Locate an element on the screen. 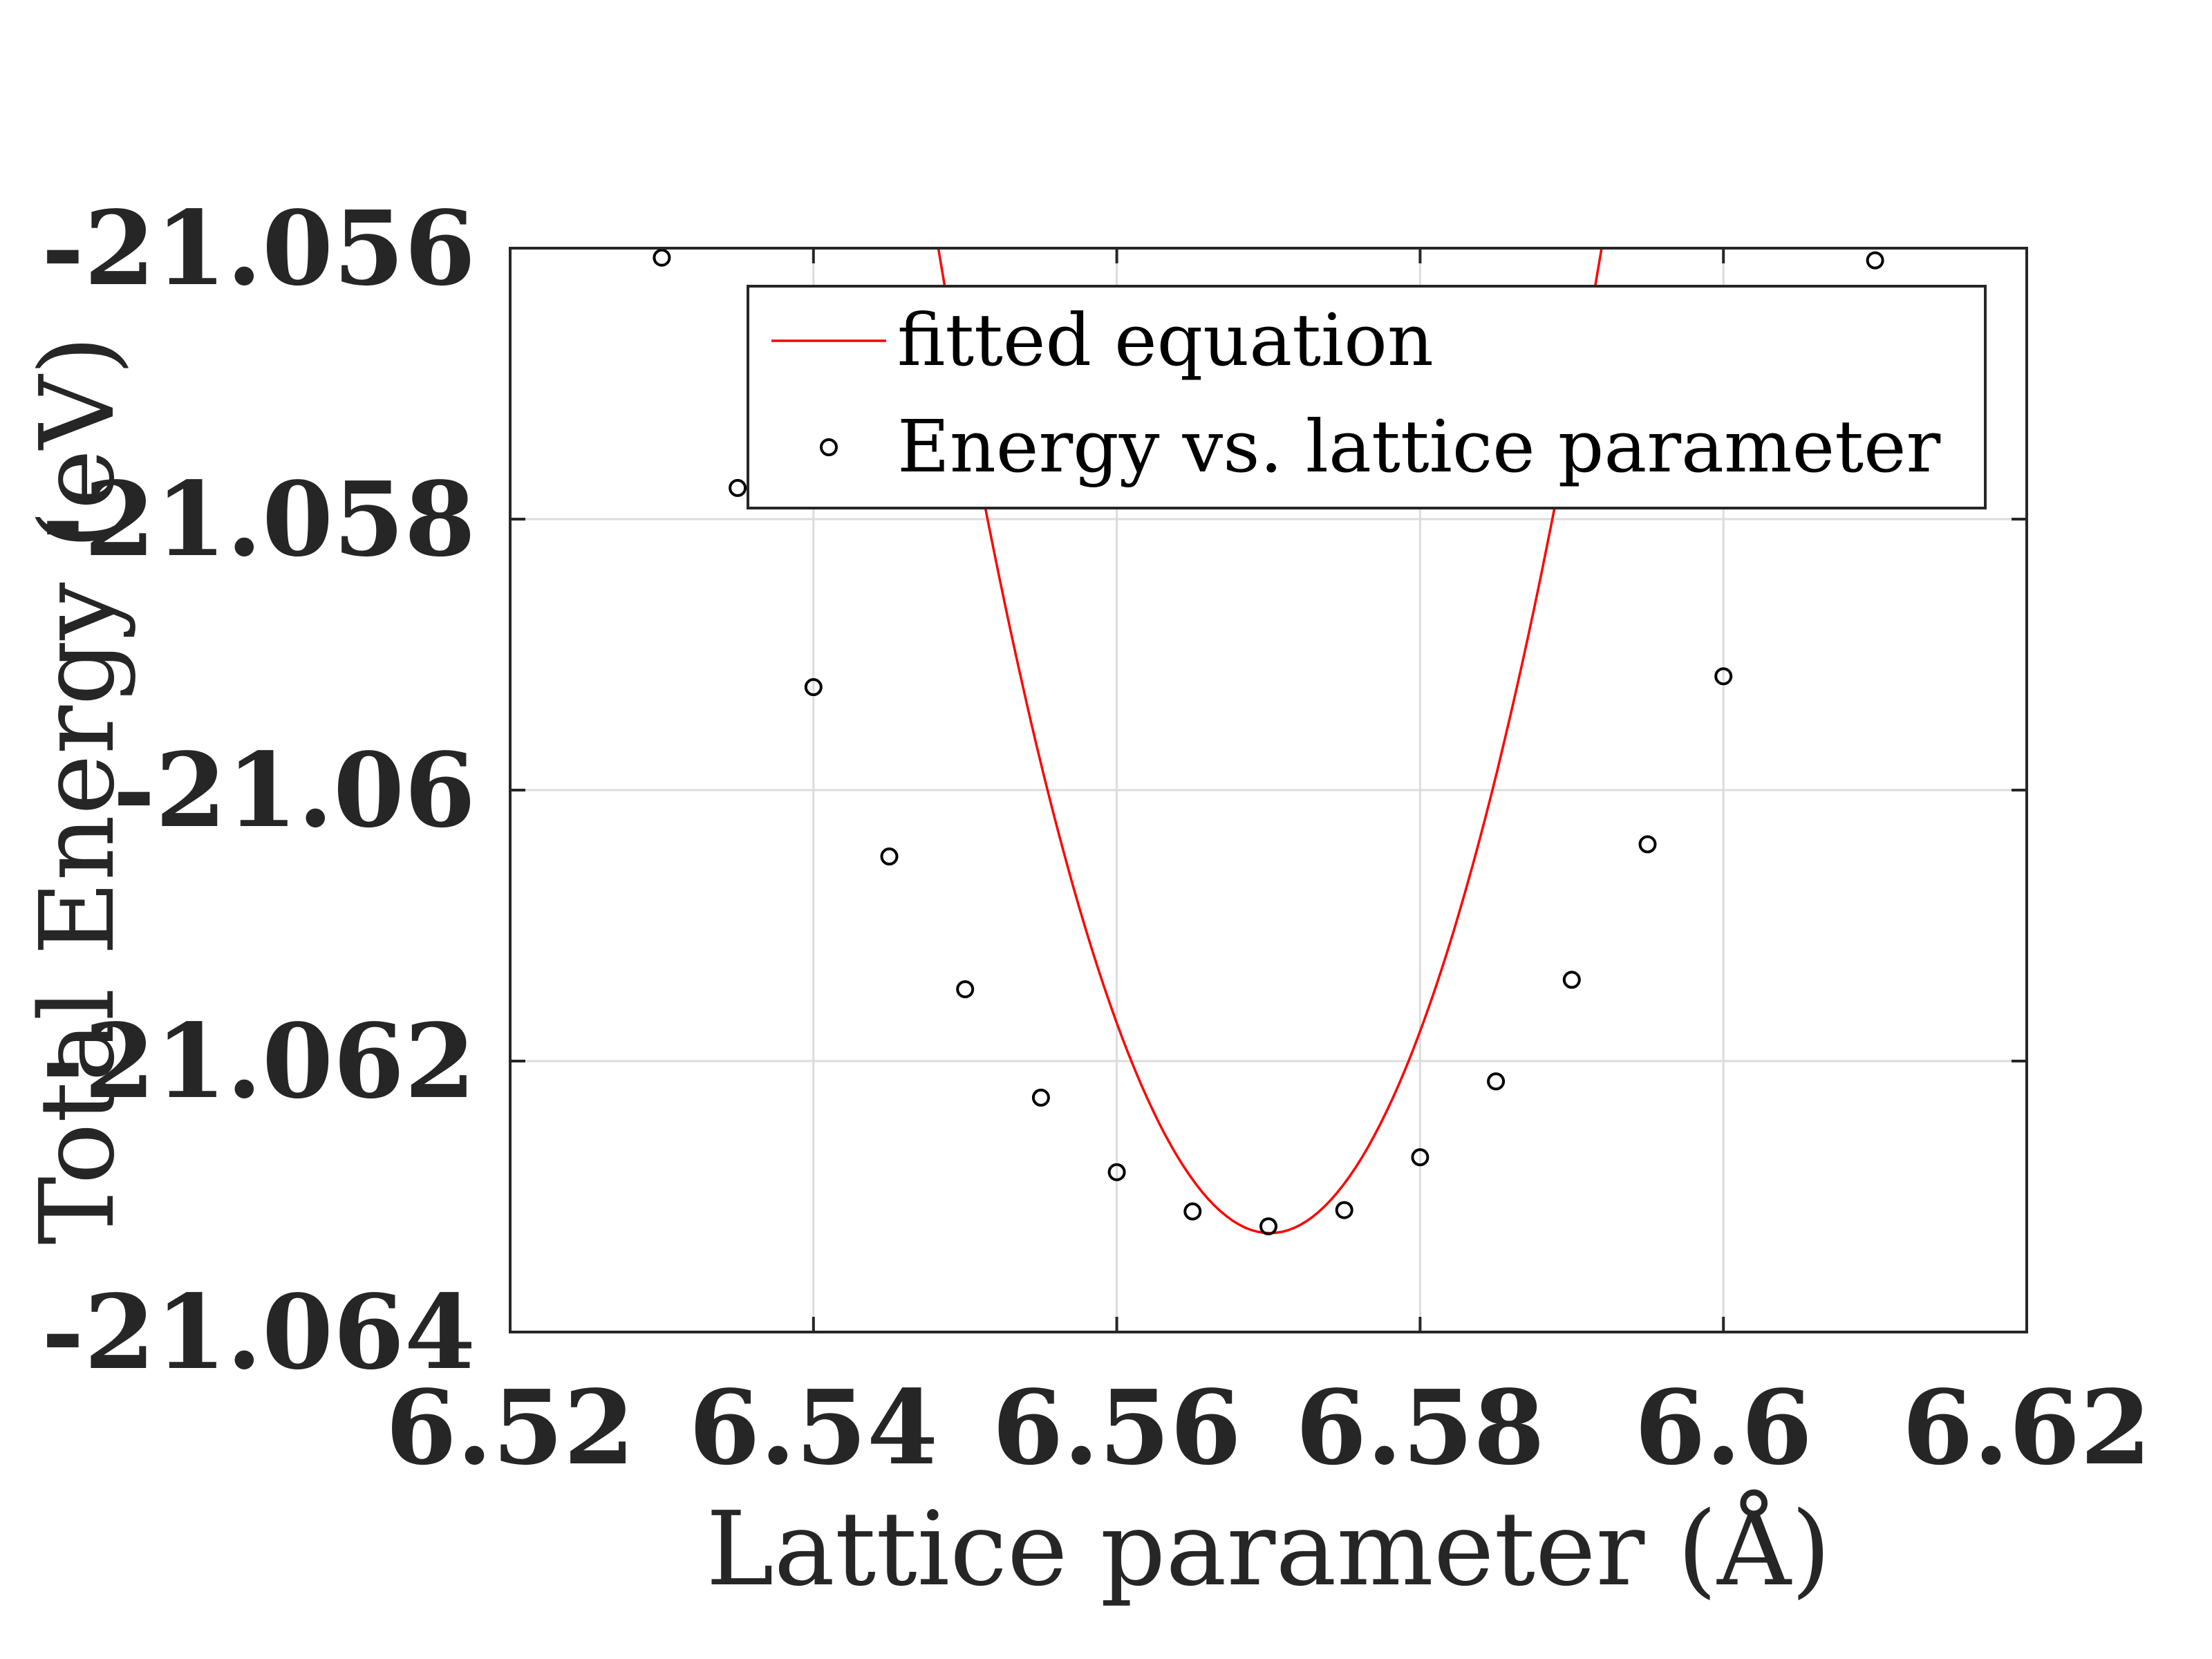 Image resolution: width=2212 pixels, height=1659 pixels. y-tick-label: -21.056 is located at coordinates (258, 248).